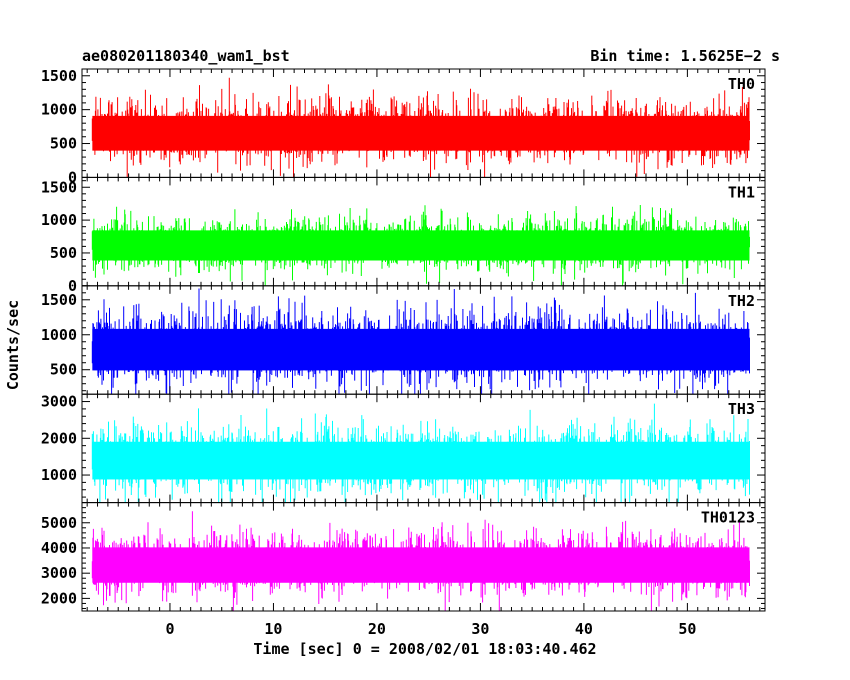 Image resolution: width=850 pixels, height=680 pixels. What do you see at coordinates (420, 561) in the screenshot?
I see `series-line-th0123` at bounding box center [420, 561].